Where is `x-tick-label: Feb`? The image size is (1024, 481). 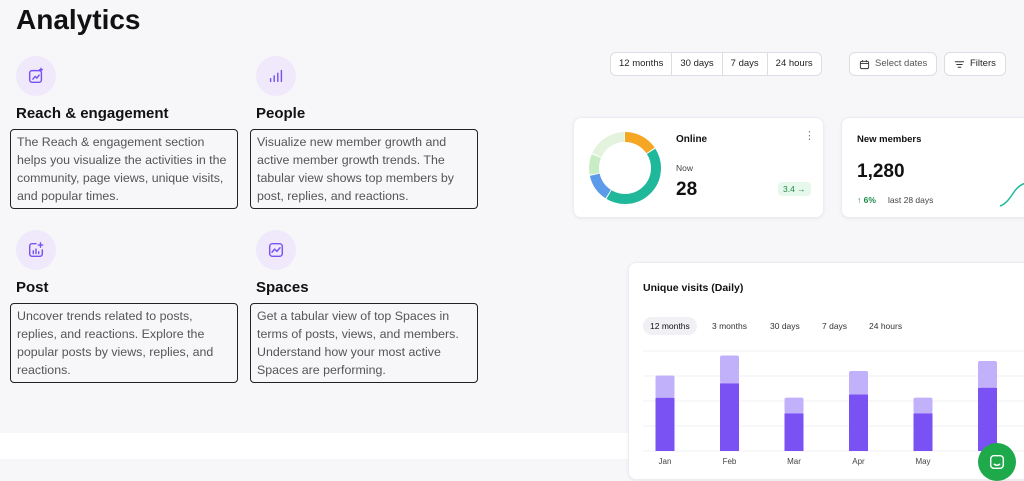 x-tick-label: Feb is located at coordinates (730, 461).